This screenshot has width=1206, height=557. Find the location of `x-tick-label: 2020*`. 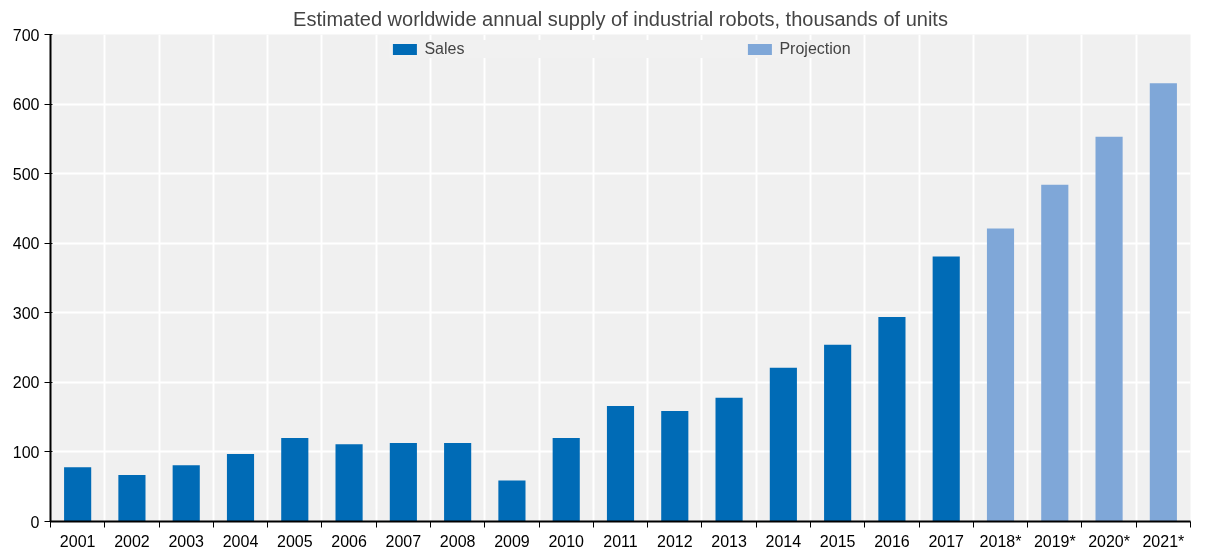

x-tick-label: 2020* is located at coordinates (1109, 541).